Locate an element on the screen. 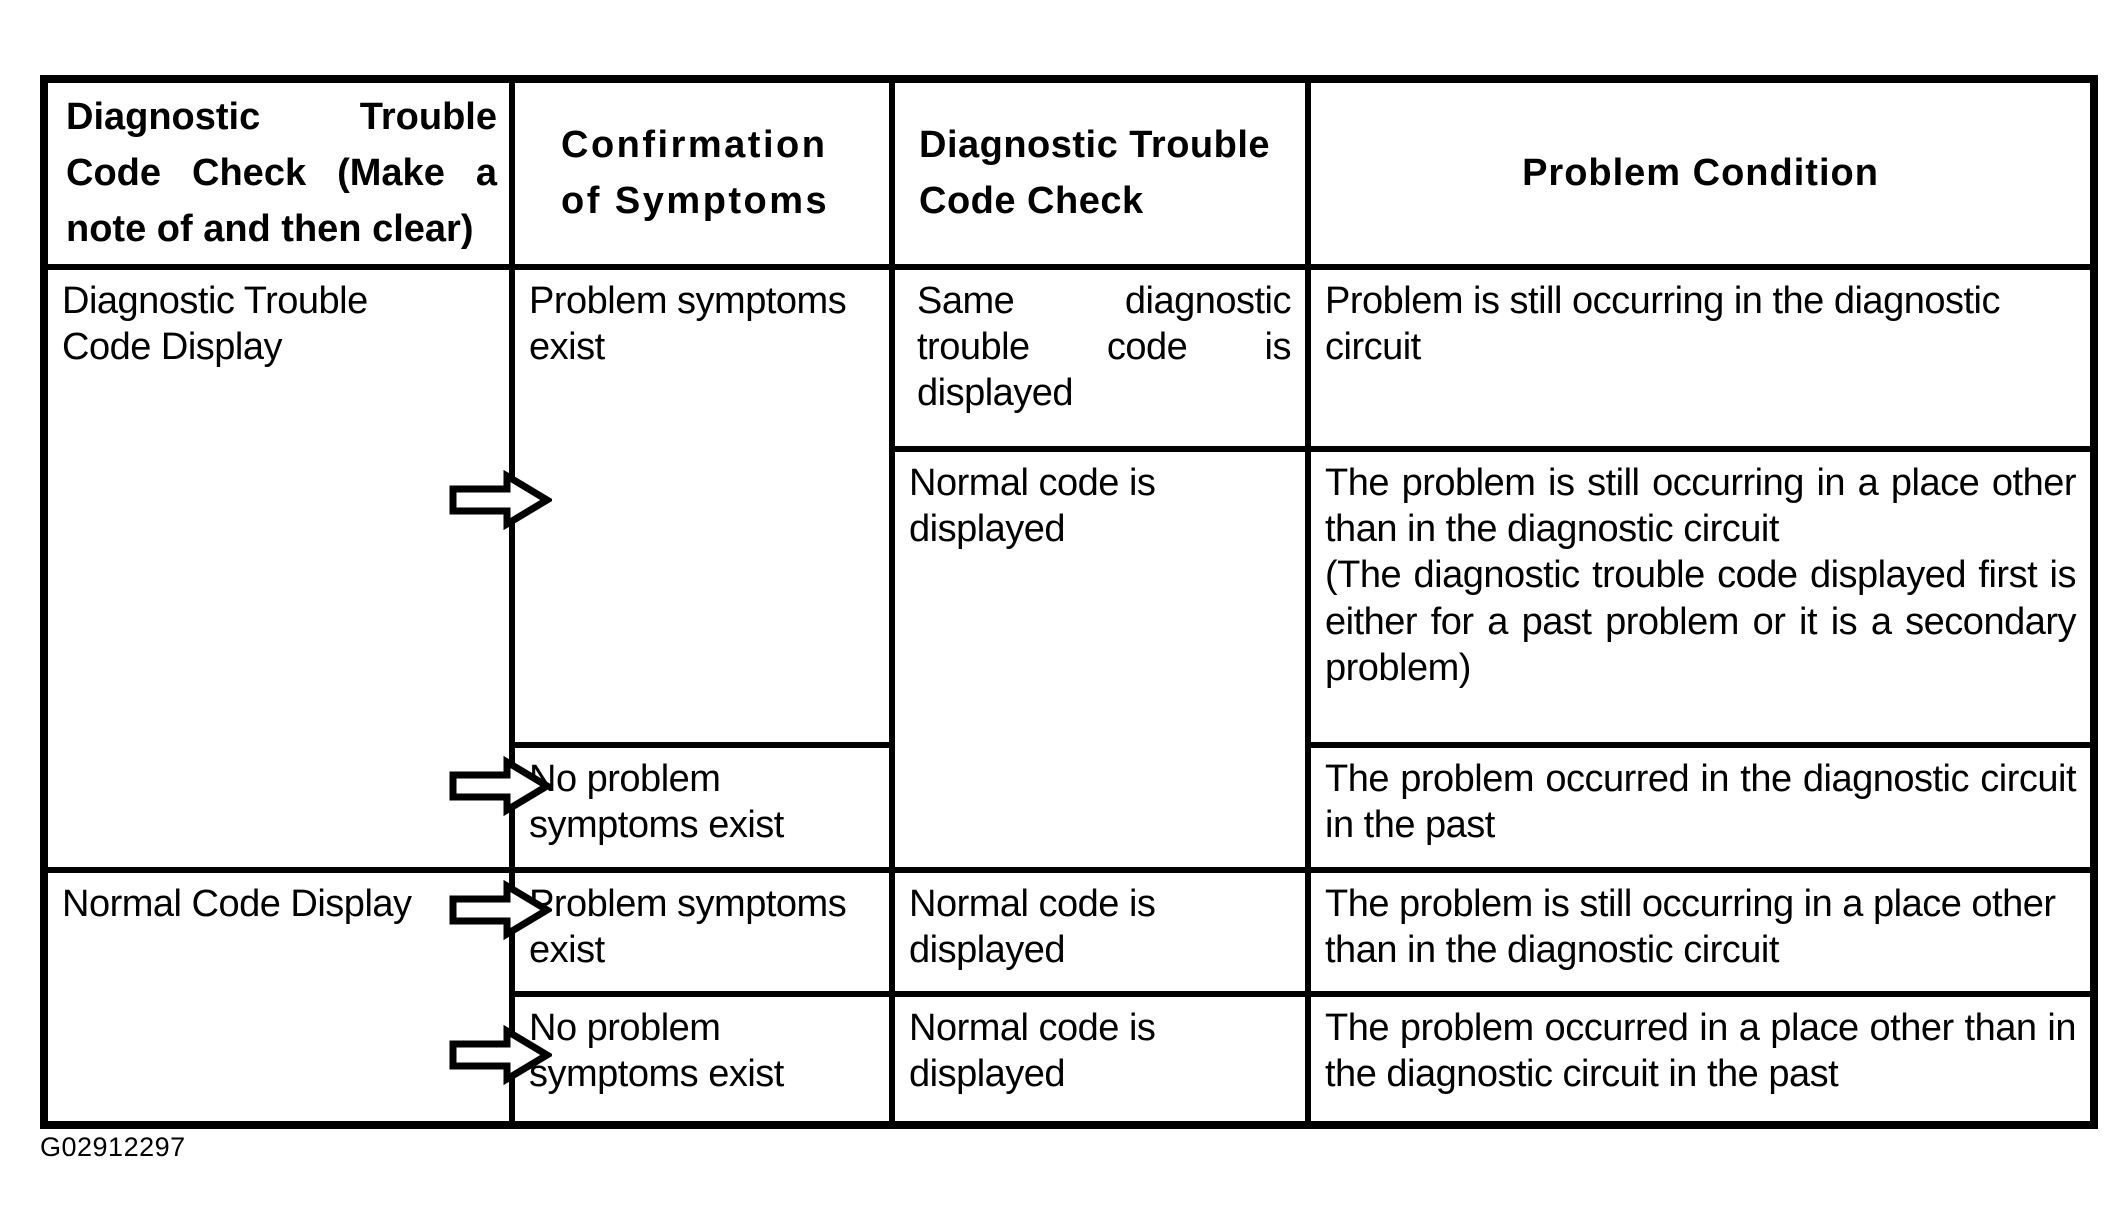 The width and height of the screenshot is (2108, 1220). cell-normal-code-displayed-3: Normal code is displayed is located at coordinates (1100, 1059).